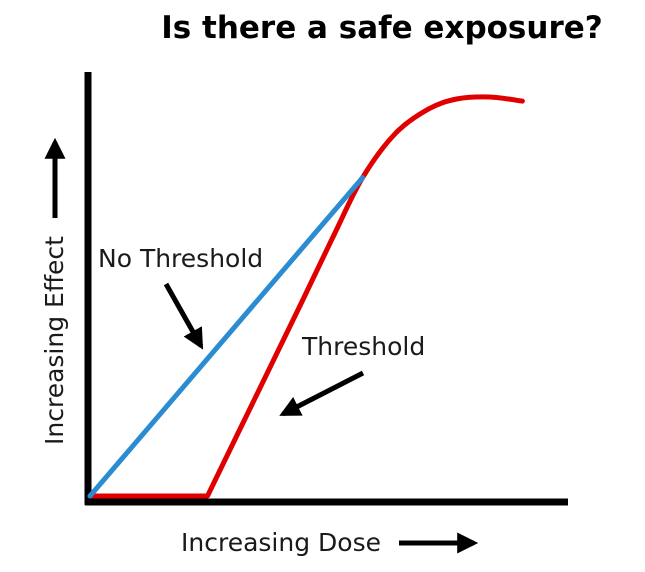  What do you see at coordinates (281, 542) in the screenshot?
I see `x-axis-label: Increasing Dose` at bounding box center [281, 542].